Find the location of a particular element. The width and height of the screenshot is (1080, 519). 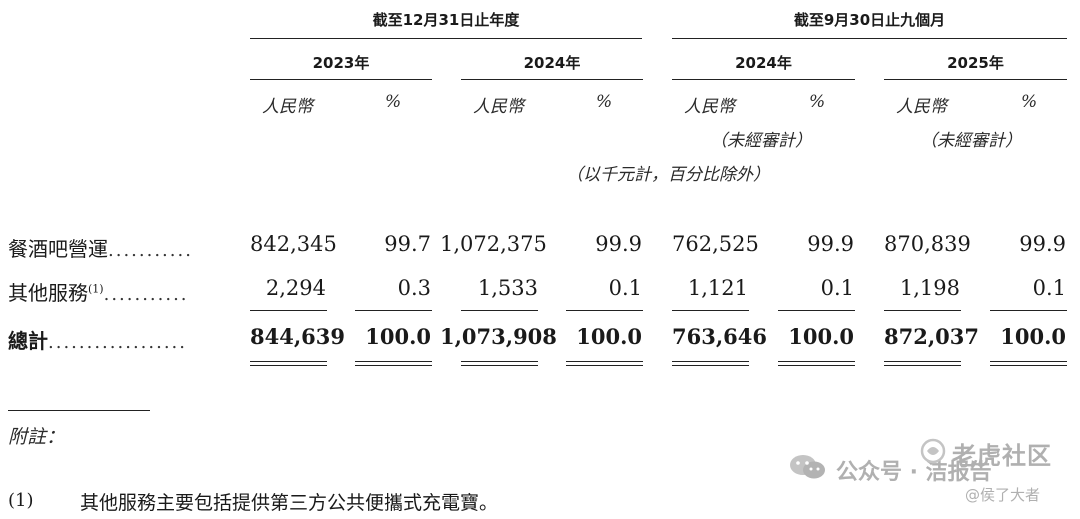

year-header-2024-nine: 2024年 is located at coordinates (763, 63).